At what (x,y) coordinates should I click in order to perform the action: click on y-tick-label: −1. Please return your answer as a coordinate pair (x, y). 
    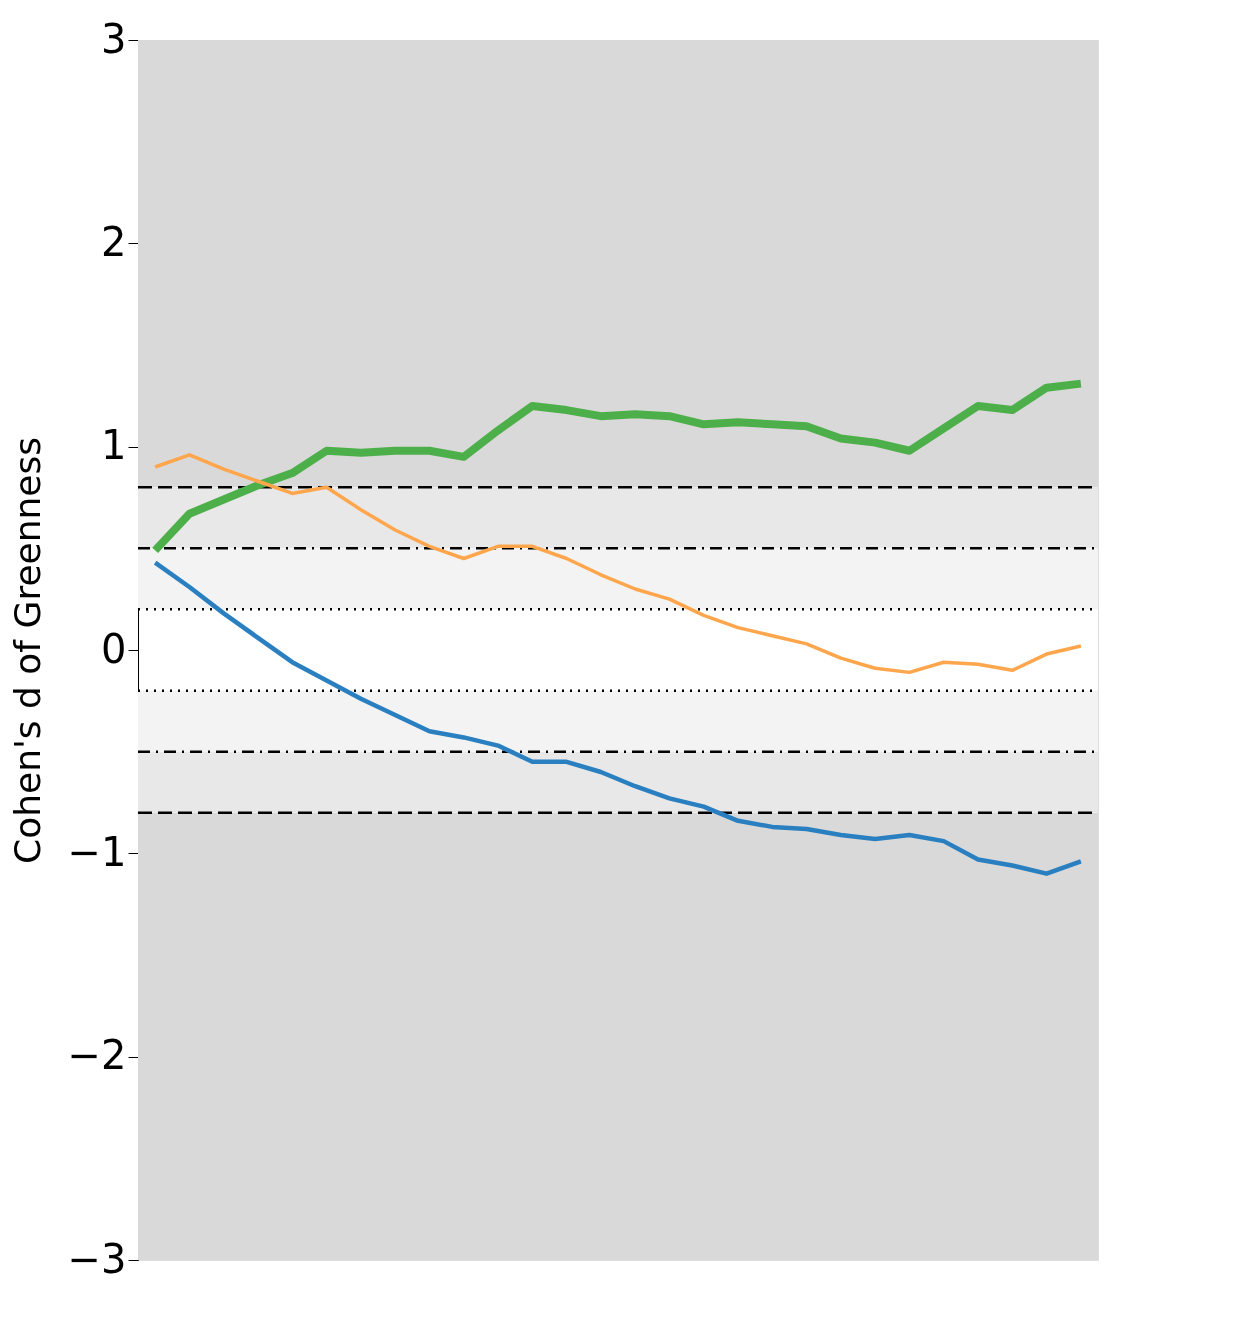
    Looking at the image, I should click on (97, 851).